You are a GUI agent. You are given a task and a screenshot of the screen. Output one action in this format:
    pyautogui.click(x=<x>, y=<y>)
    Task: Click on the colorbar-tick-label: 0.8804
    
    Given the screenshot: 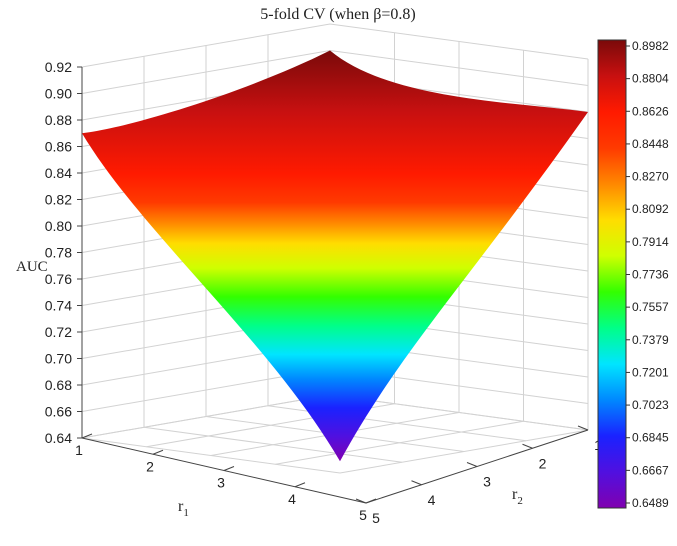 What is the action you would take?
    pyautogui.click(x=650, y=79)
    